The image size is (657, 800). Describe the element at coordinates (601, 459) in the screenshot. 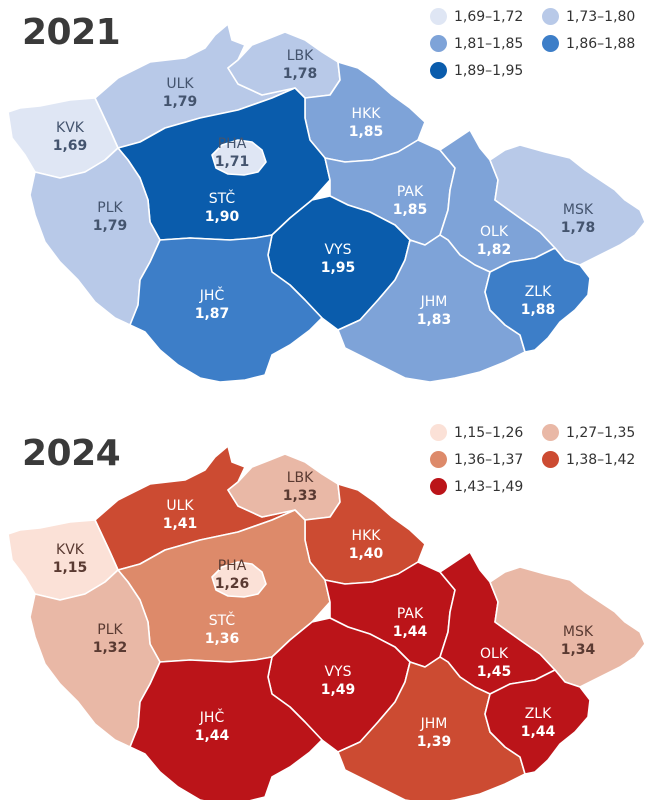

I see `legend-label: 1,38–1,42` at that location.